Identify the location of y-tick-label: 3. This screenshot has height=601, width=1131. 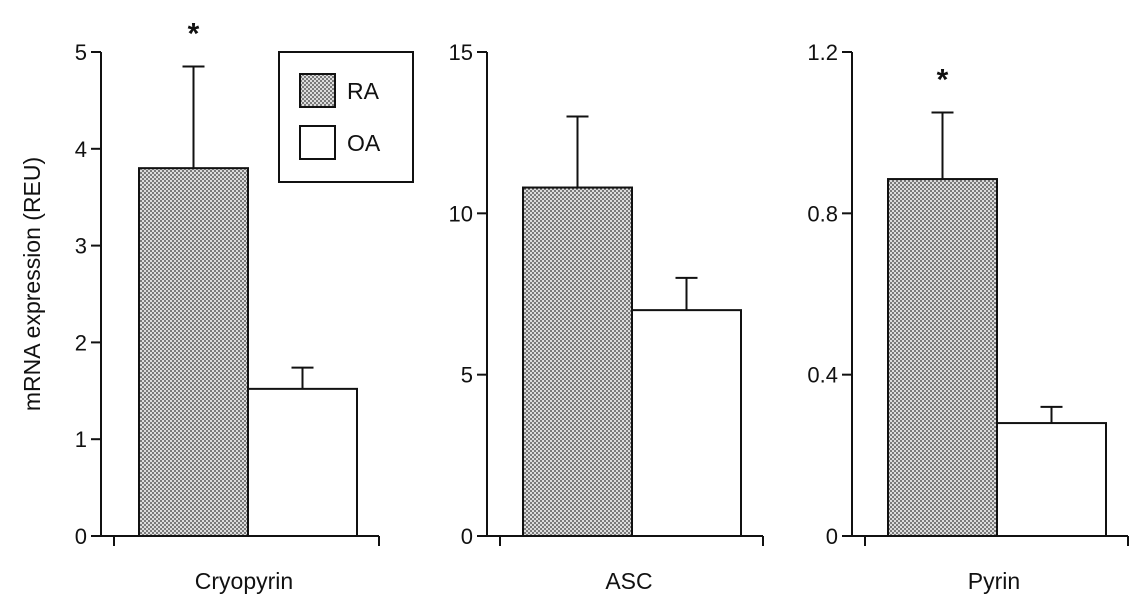
(81, 246).